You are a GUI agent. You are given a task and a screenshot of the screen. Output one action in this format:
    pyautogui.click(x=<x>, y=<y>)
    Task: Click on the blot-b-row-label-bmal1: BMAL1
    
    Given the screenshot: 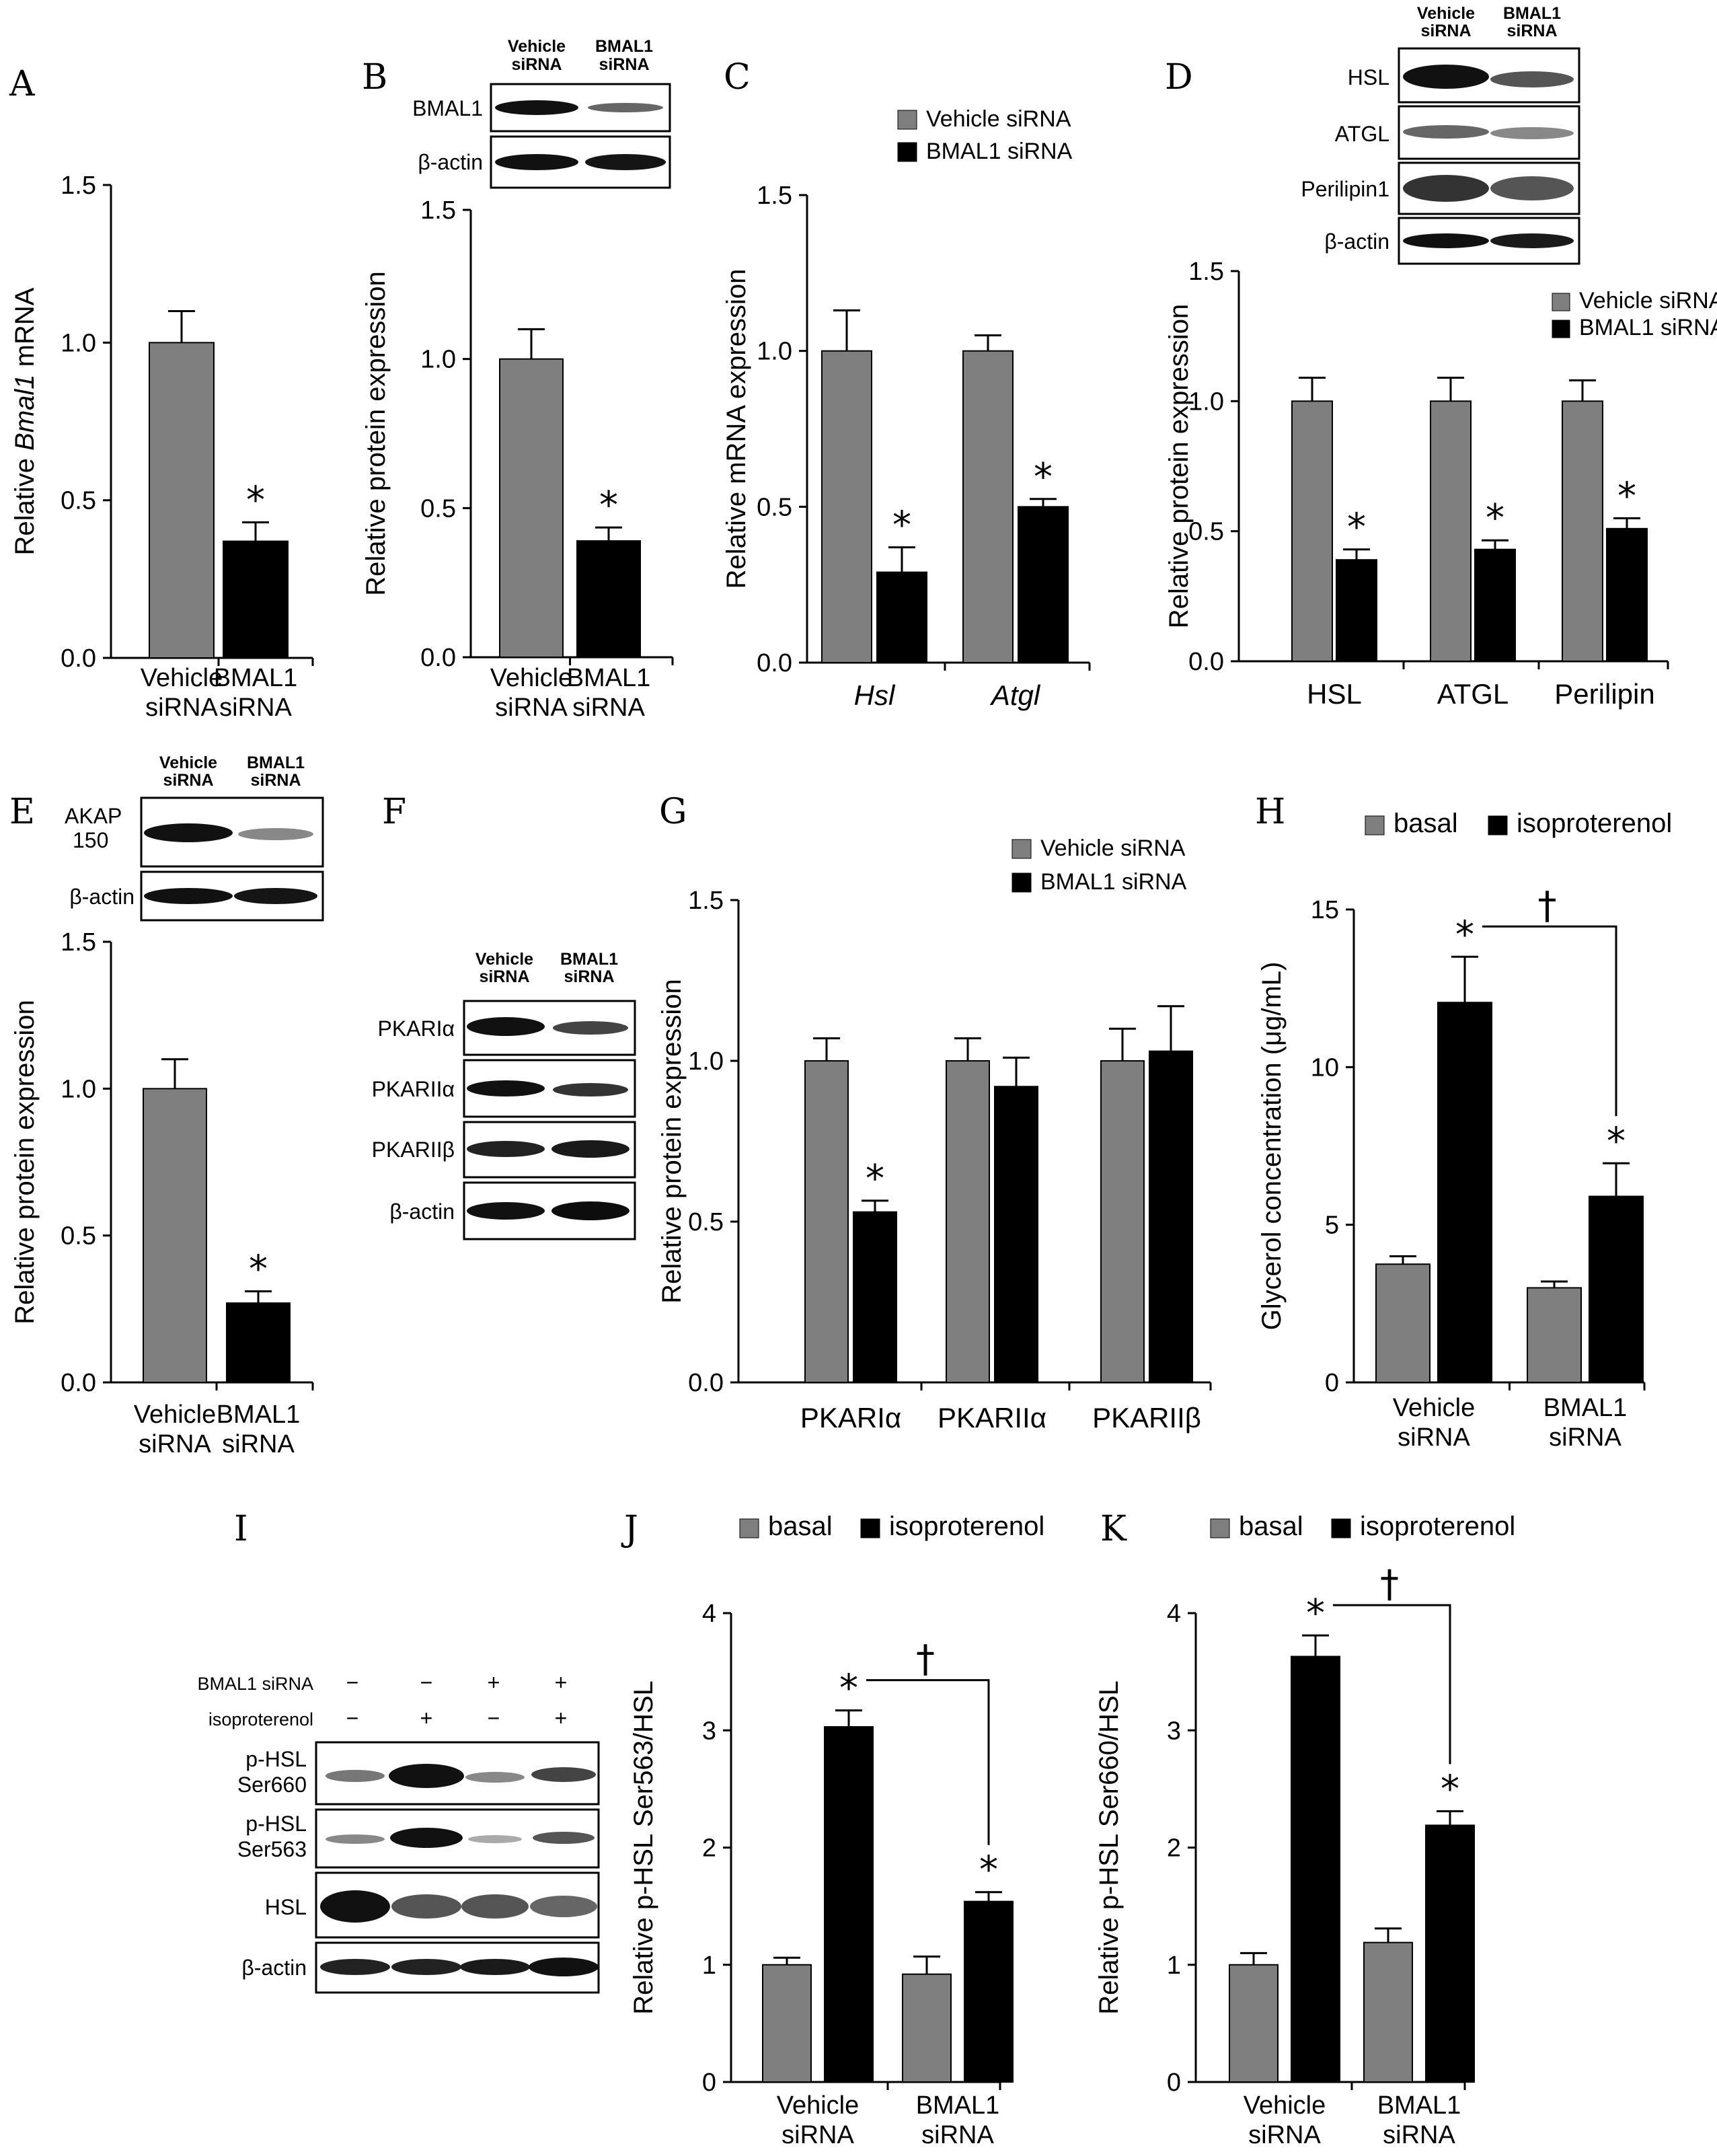 What is the action you would take?
    pyautogui.click(x=447, y=108)
    